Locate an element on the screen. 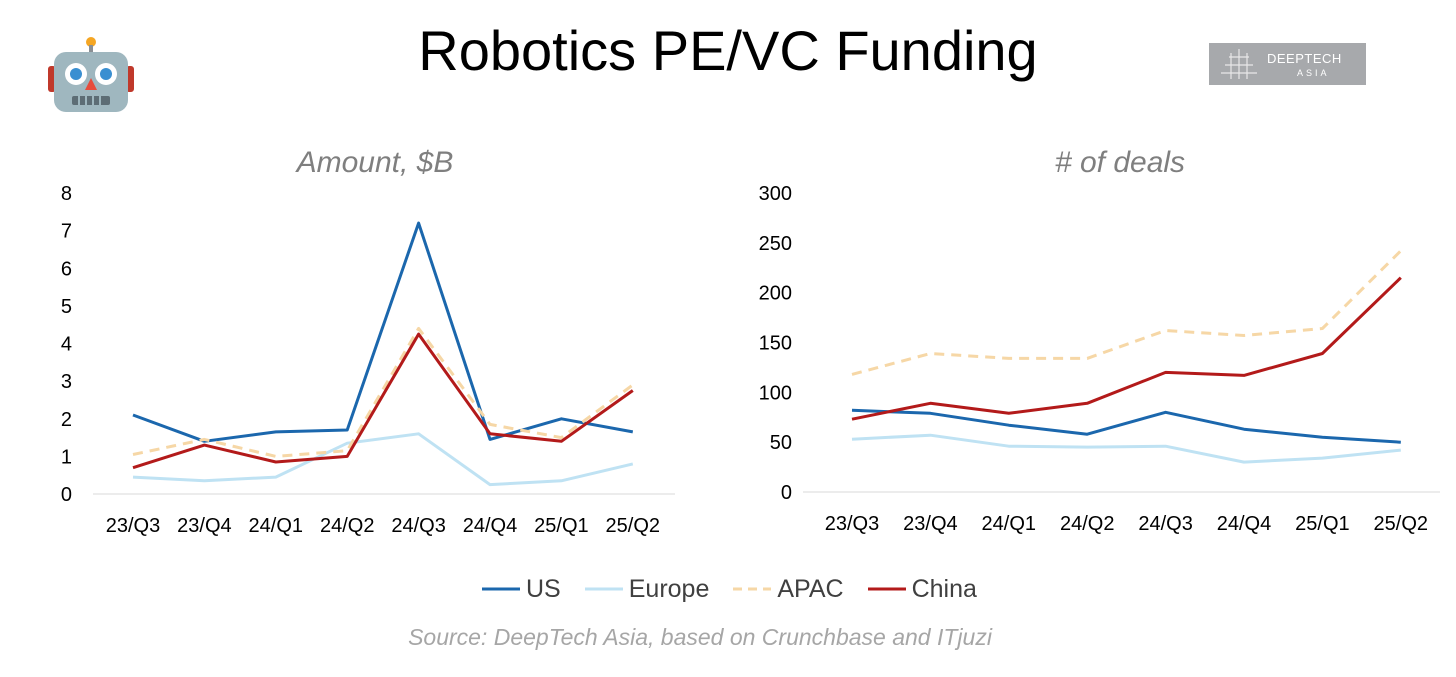  legend-item-apac: APAC is located at coordinates (787, 589).